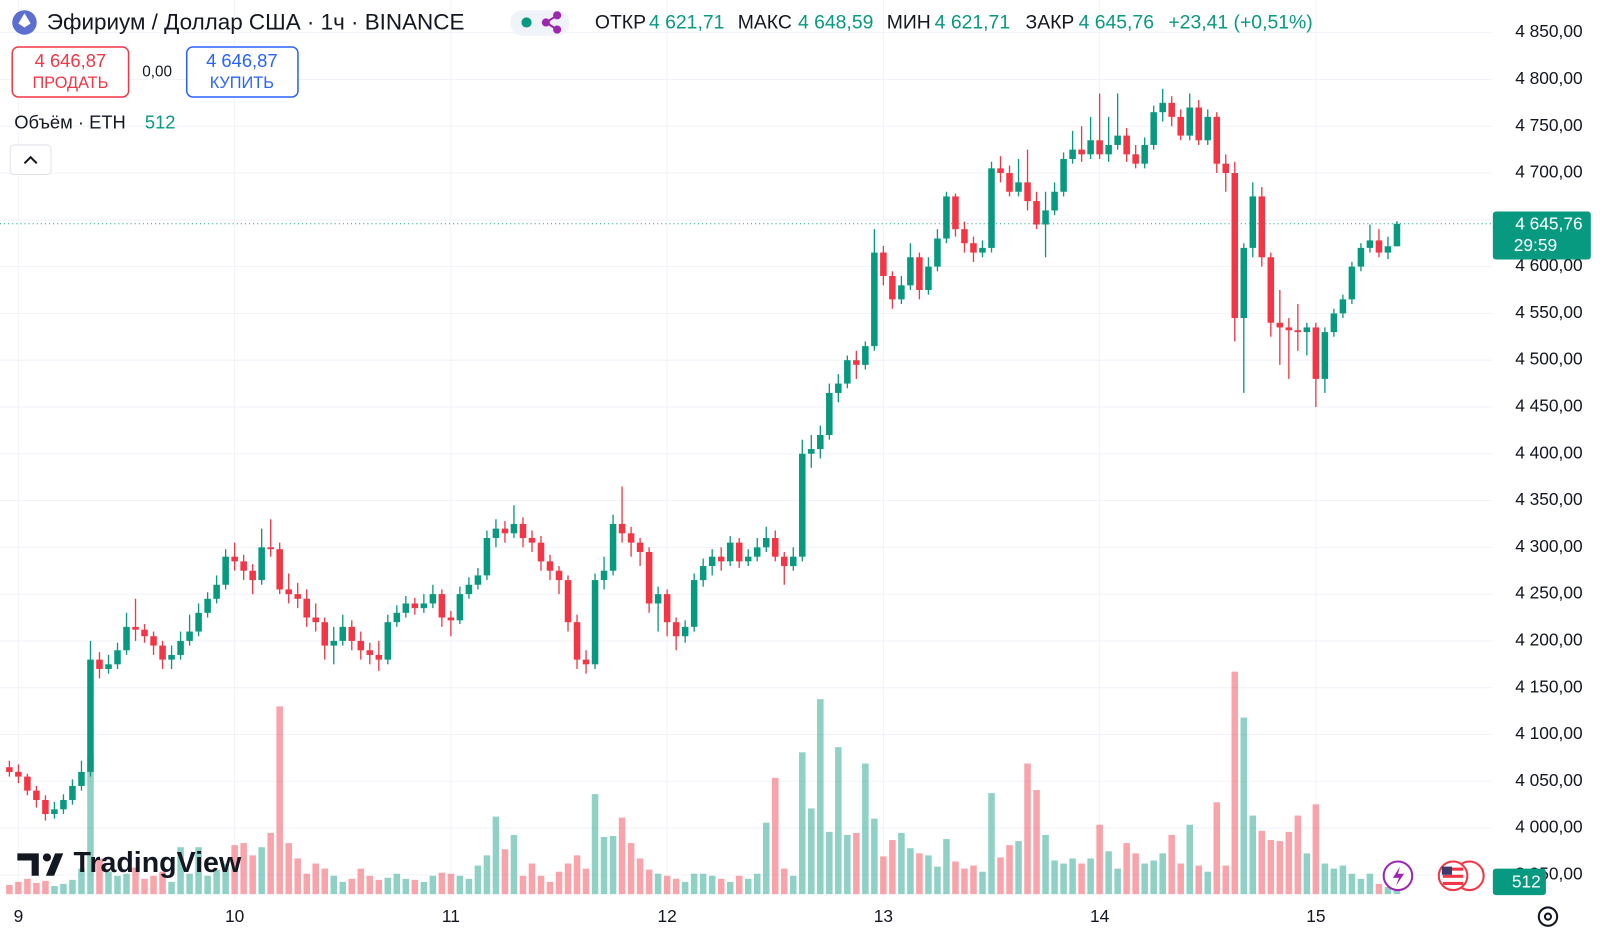 The image size is (1600, 936). Describe the element at coordinates (1548, 546) in the screenshot. I see `y-tick-label: 4 300,00` at that location.